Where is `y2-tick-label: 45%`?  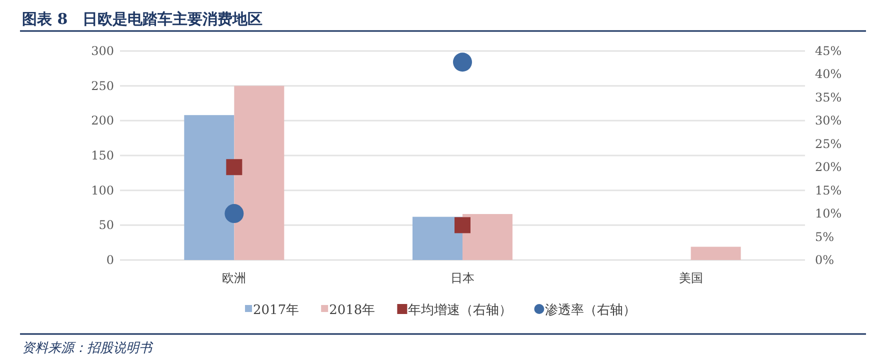 y2-tick-label: 45% is located at coordinates (828, 51).